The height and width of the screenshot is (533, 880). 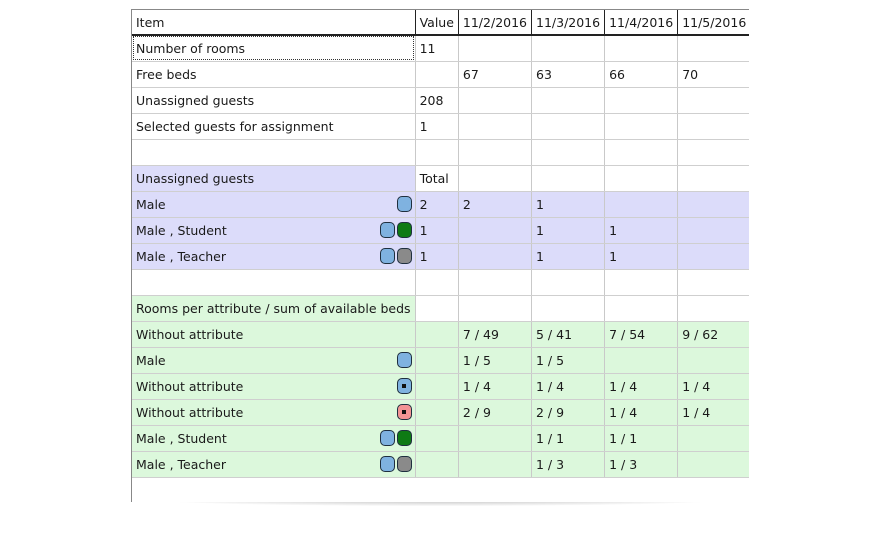 What do you see at coordinates (713, 334) in the screenshot?
I see `date-cell: 9 / 62` at bounding box center [713, 334].